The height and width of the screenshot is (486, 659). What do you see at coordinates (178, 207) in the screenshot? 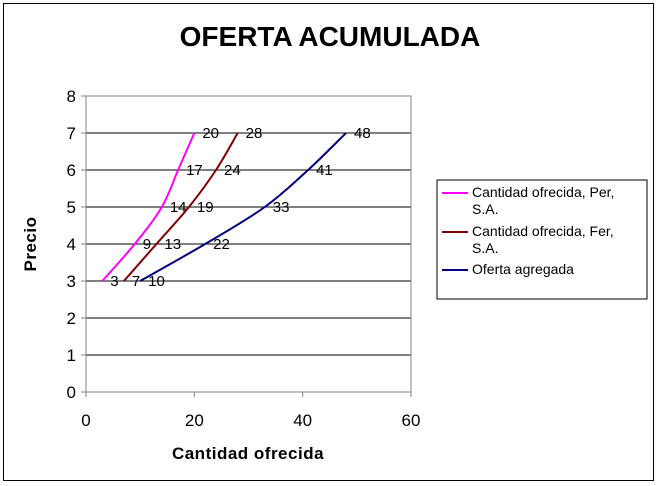
I see `data-label: 14` at bounding box center [178, 207].